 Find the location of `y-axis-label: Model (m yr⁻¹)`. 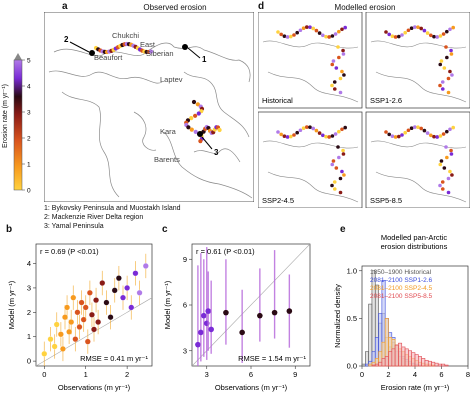

y-axis-label: Model (m yr⁻¹) is located at coordinates (11, 304).